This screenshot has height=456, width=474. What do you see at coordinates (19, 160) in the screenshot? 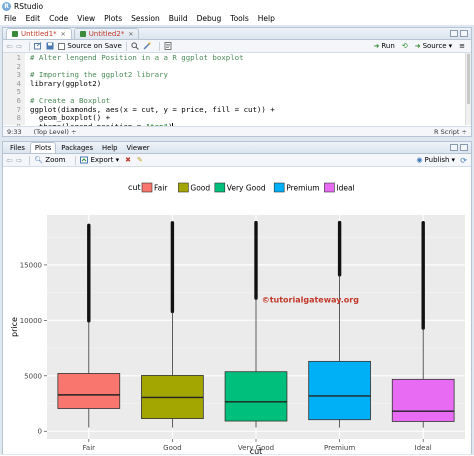
I see `next-plot-icon: ⇨` at bounding box center [19, 160].